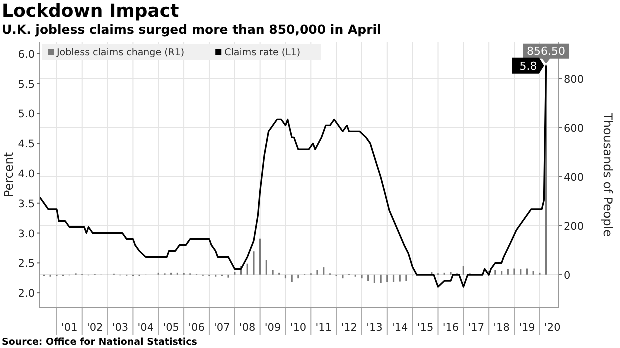 This screenshot has height=348, width=620. I want to click on data-label: 5.8, so click(529, 66).